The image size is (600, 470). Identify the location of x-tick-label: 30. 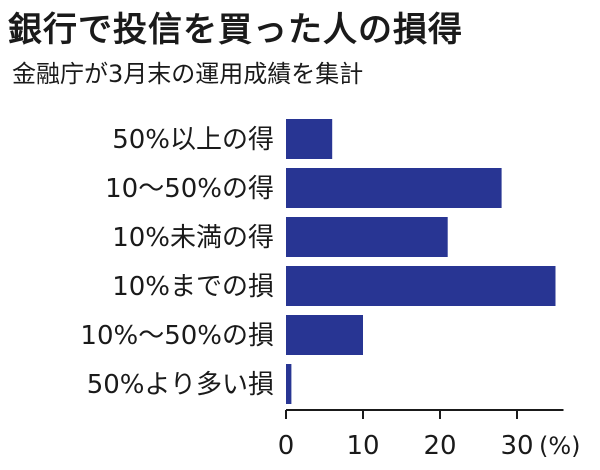
(516, 446).